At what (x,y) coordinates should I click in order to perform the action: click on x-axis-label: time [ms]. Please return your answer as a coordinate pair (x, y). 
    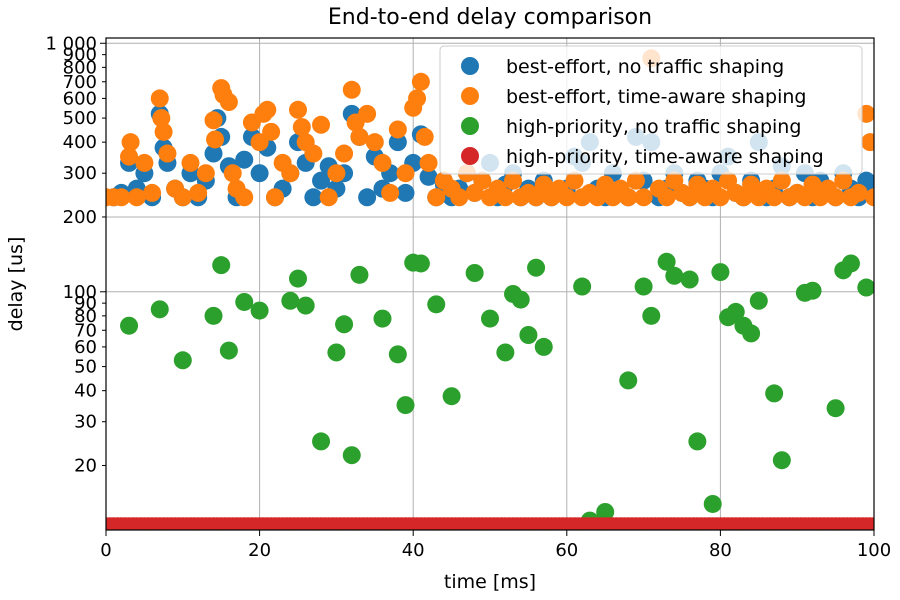
    Looking at the image, I should click on (490, 582).